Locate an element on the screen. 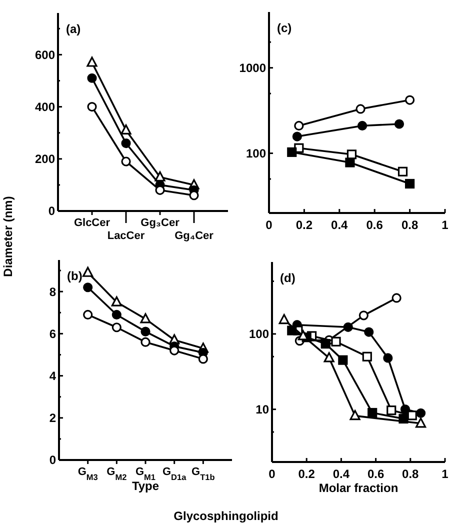  y-tick-label: 8 is located at coordinates (52, 291).